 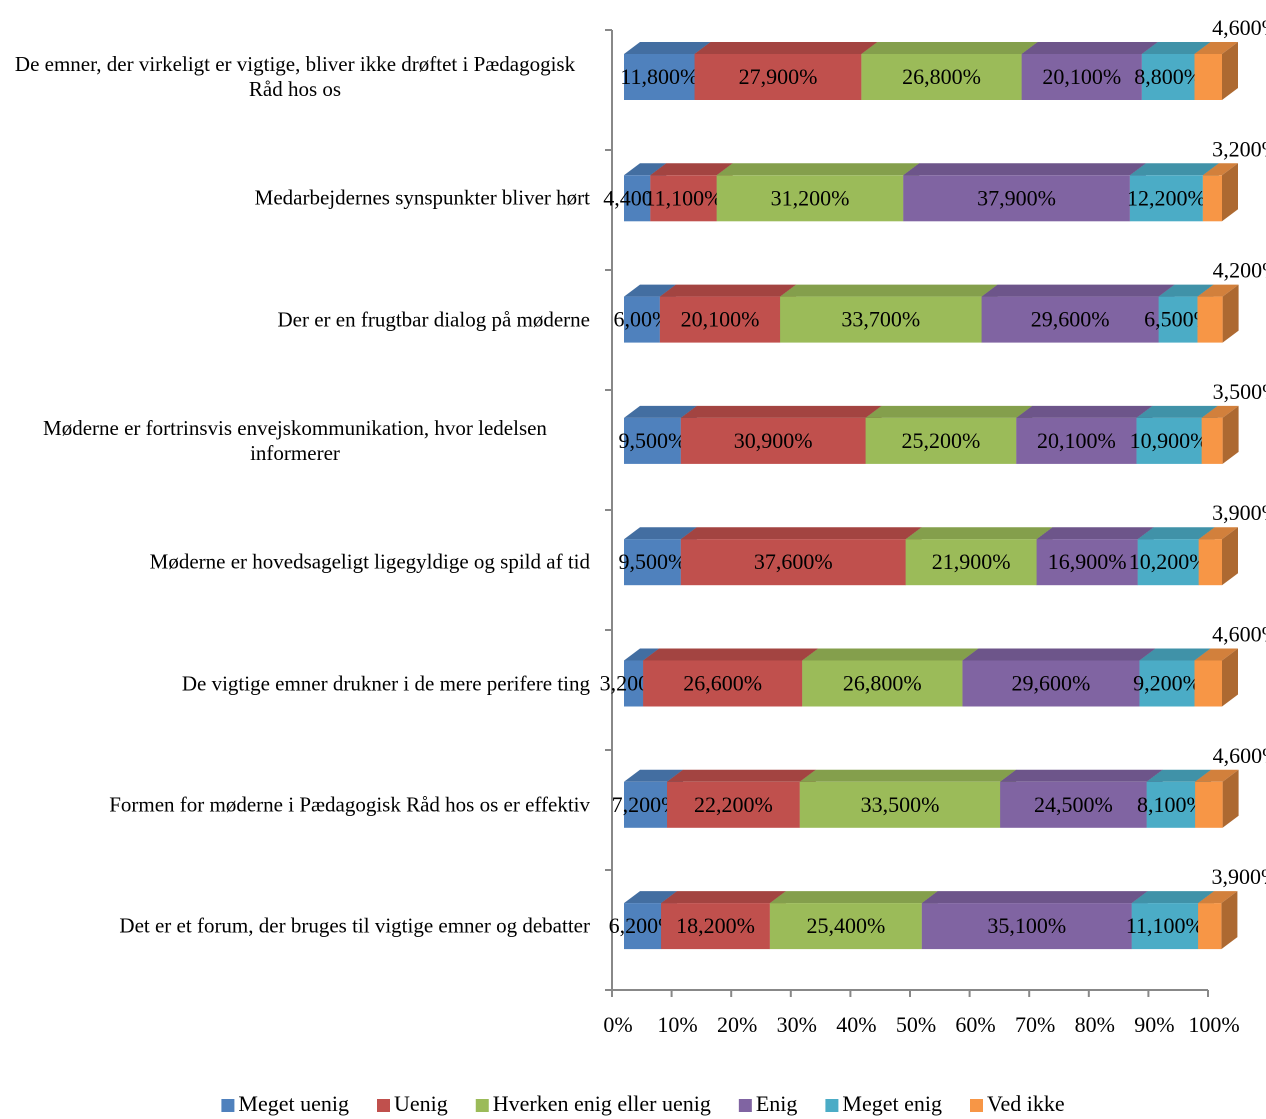 I want to click on legend-item: Uenig, so click(x=412, y=1103).